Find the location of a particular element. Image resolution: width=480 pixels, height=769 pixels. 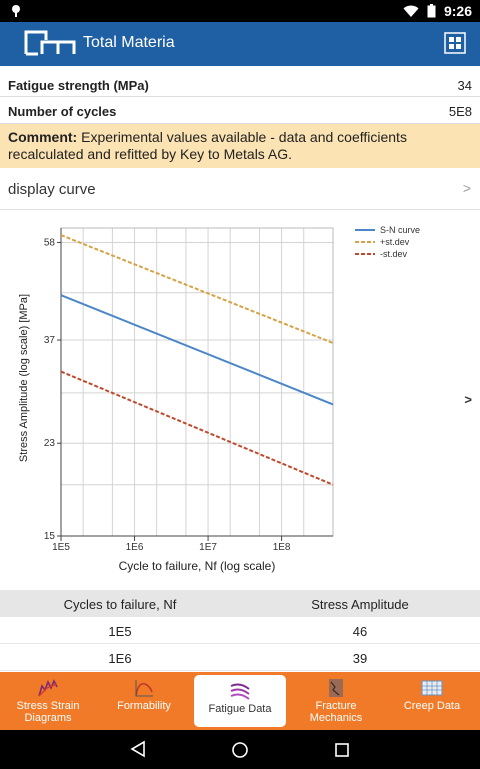

y-tick-label: 23 is located at coordinates (50, 443).